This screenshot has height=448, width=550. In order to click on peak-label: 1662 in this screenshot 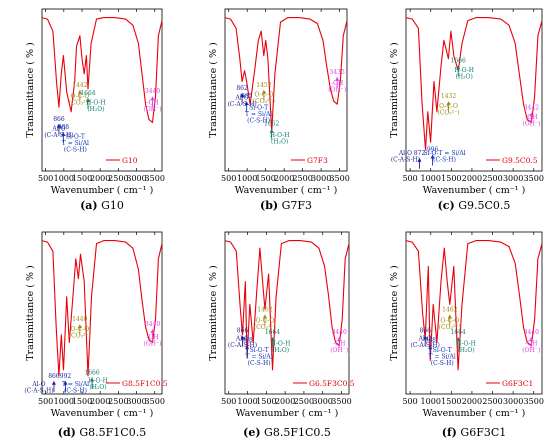, I will do `click(271, 124)`.